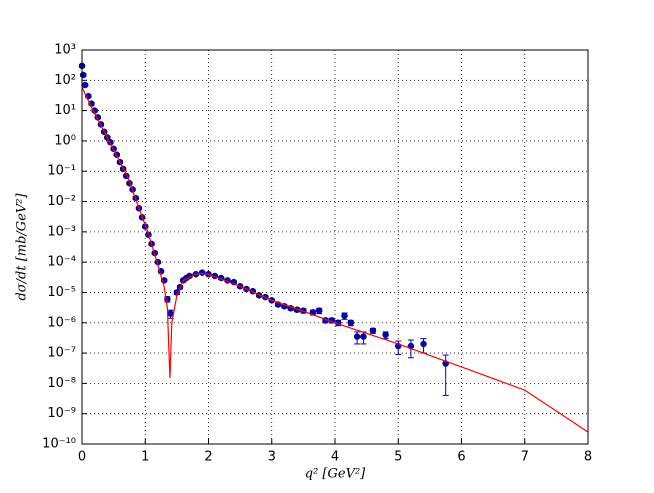 Image resolution: width=654 pixels, height=493 pixels. I want to click on x-tick-label: 4, so click(335, 457).